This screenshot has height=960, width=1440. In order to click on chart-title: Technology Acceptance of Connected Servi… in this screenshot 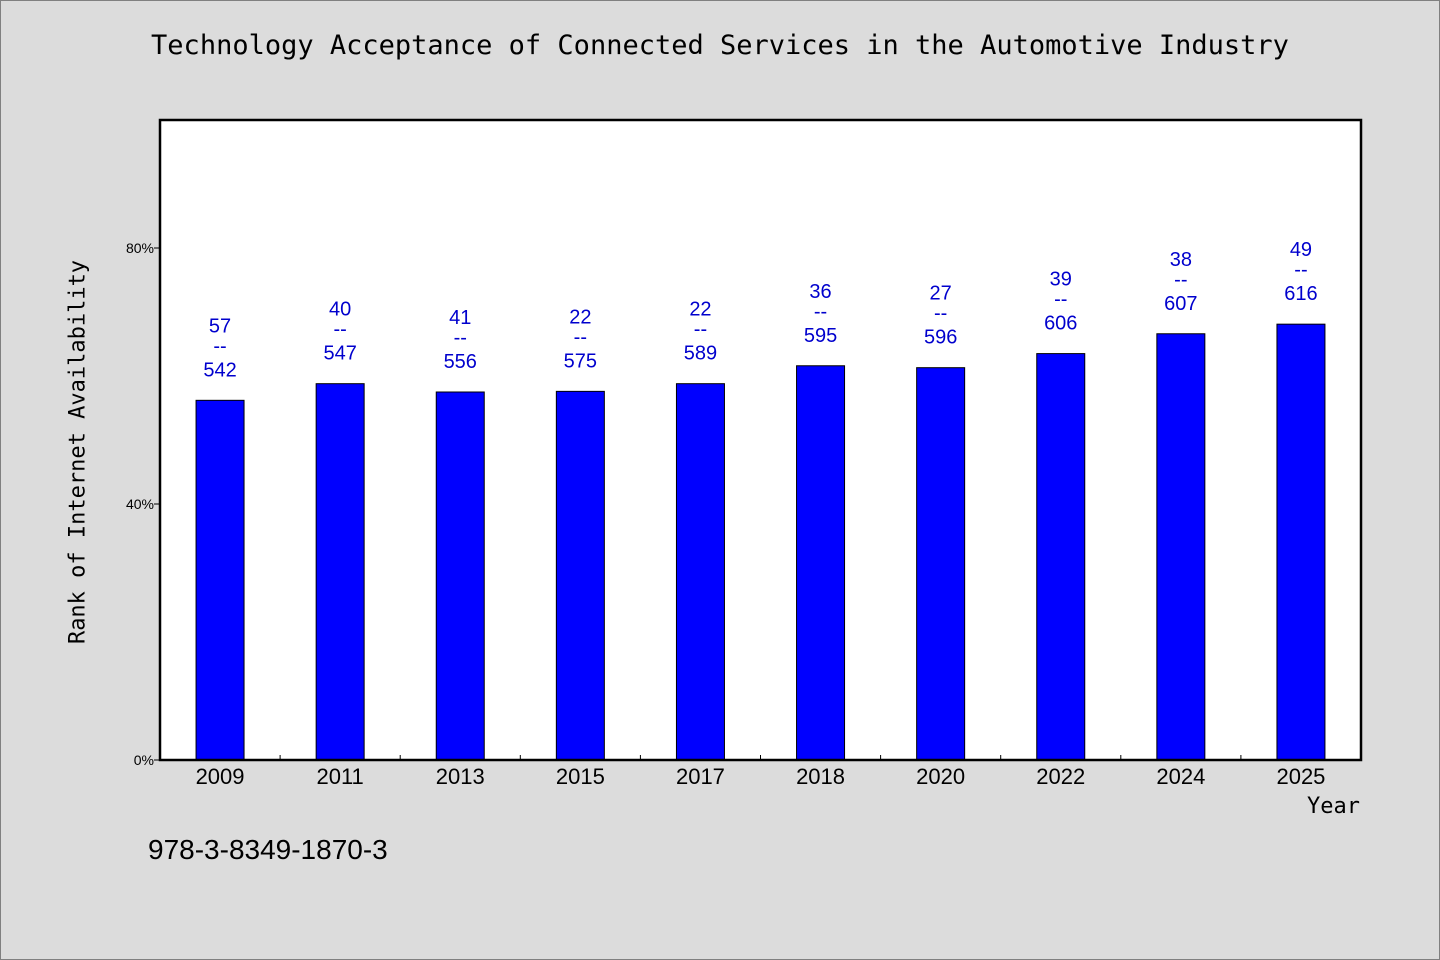, I will do `click(720, 45)`.